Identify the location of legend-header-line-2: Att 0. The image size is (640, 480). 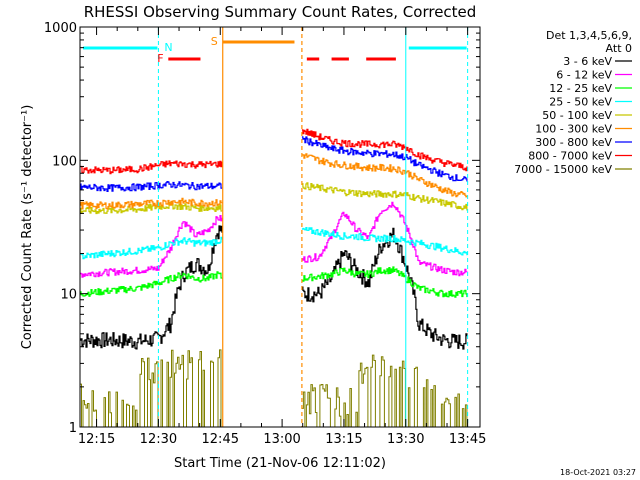
(619, 48).